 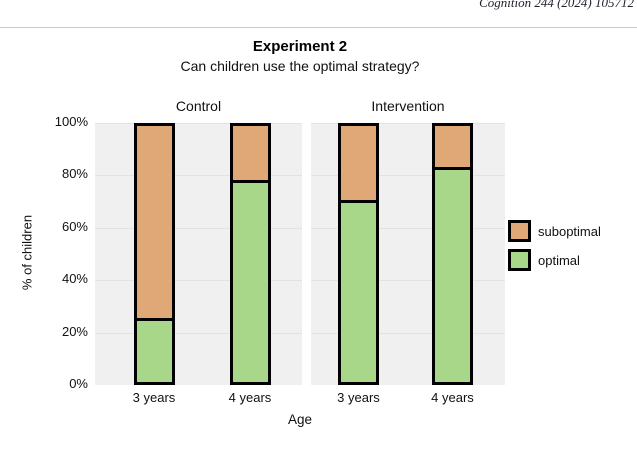 I want to click on panel-title-control: Control, so click(x=198, y=106).